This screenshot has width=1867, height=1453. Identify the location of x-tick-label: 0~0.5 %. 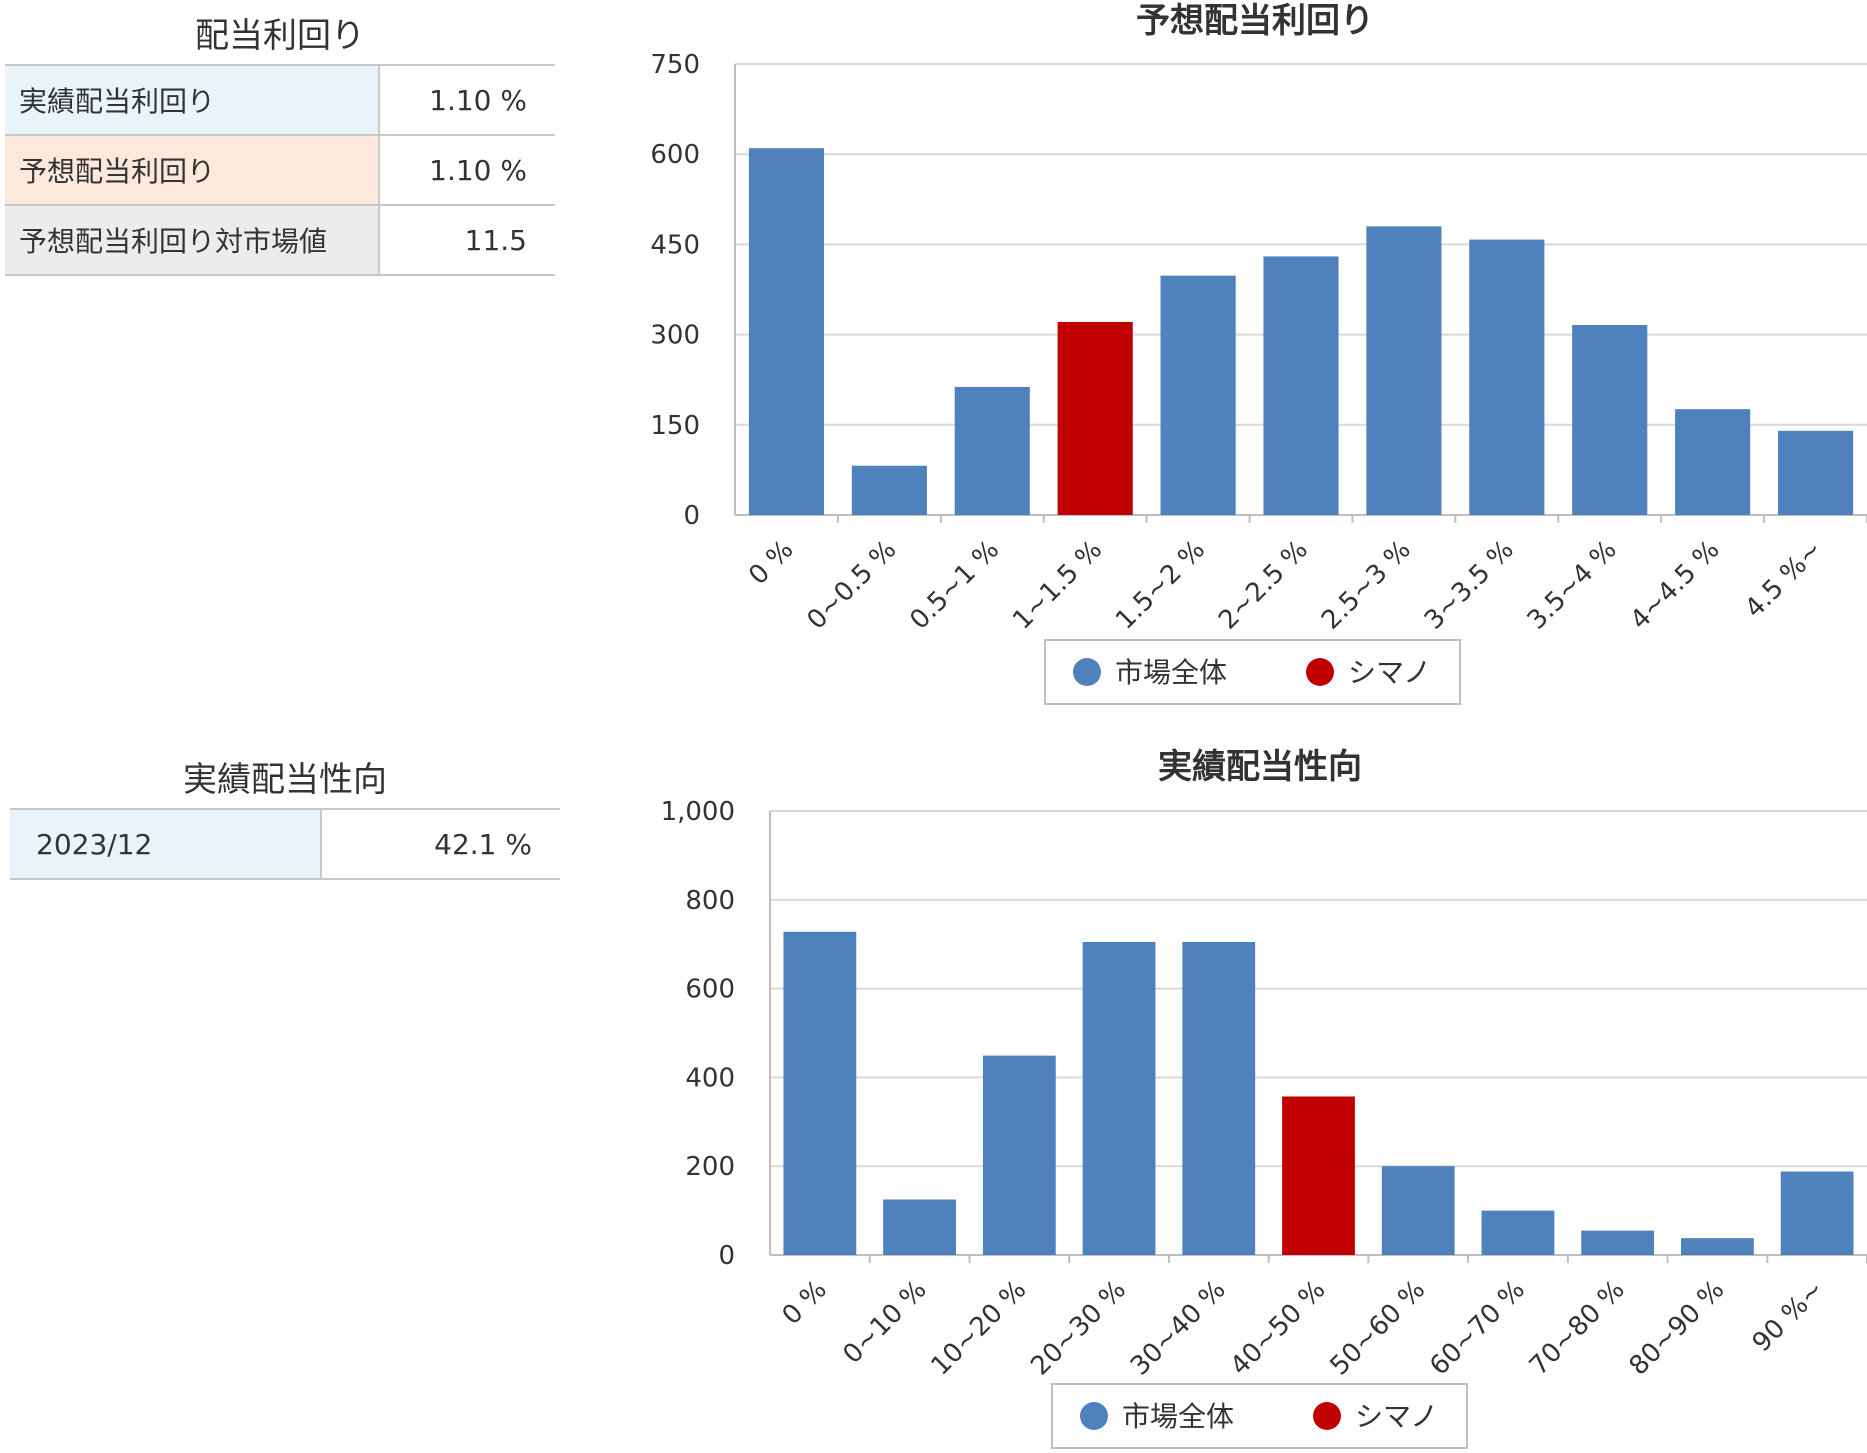
(851, 585).